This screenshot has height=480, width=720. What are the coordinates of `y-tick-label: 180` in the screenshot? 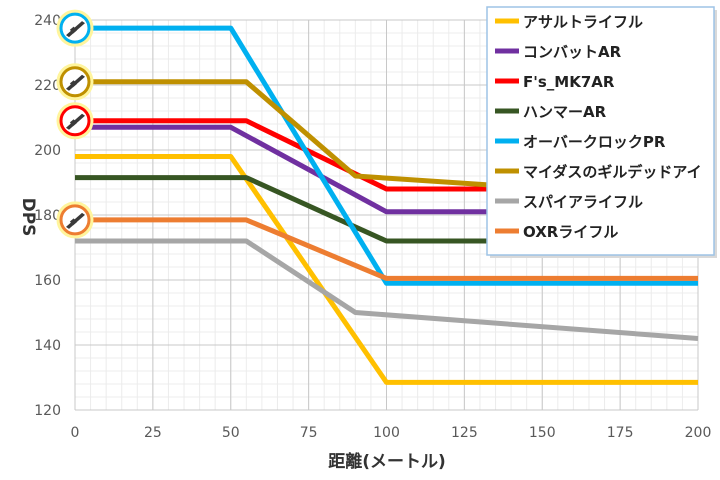 It's located at (47, 216).